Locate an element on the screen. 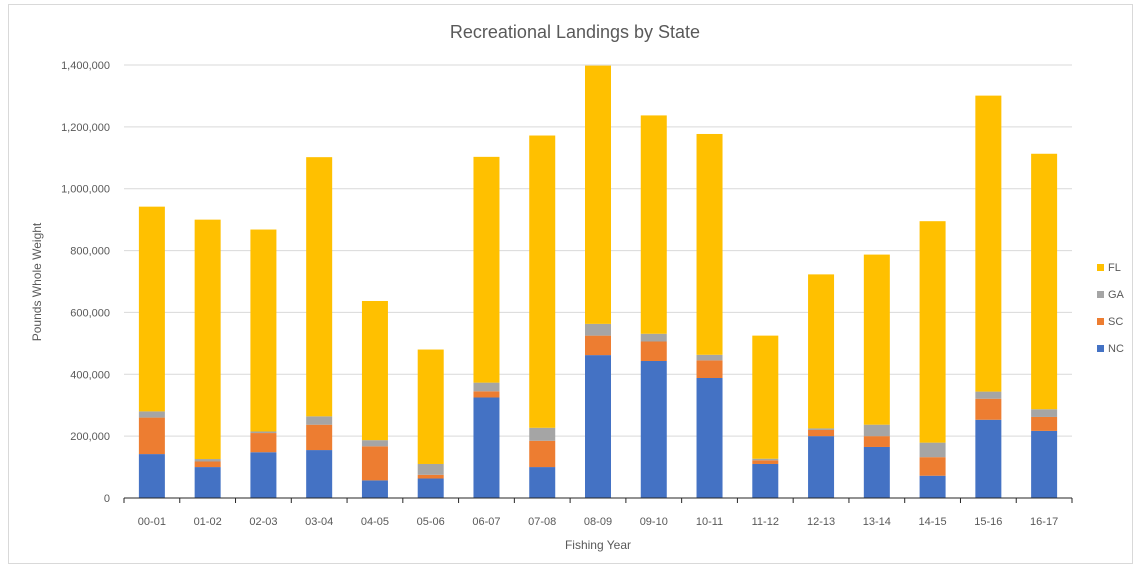 This screenshot has width=1137, height=569. x-axis-title: Fishing Year is located at coordinates (598, 545).